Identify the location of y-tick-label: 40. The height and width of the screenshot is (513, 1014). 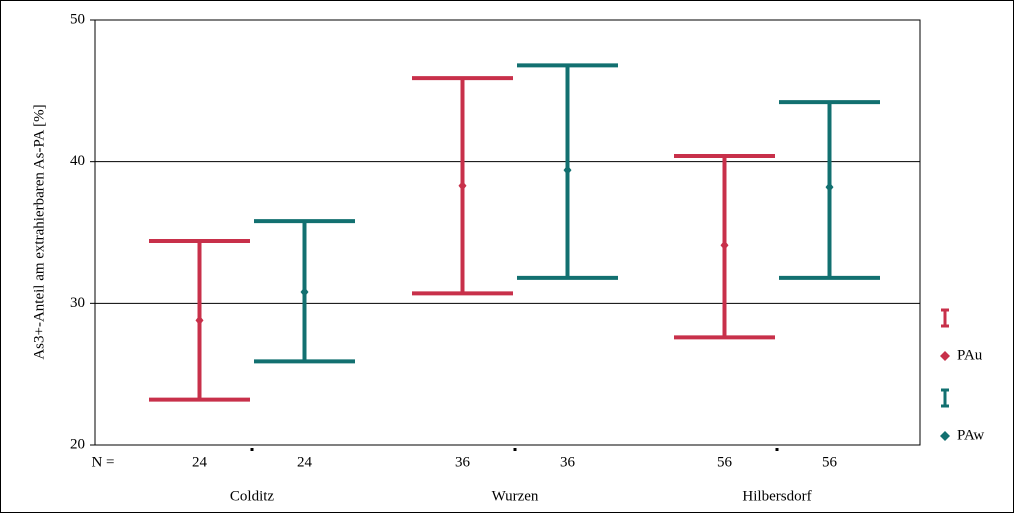
(77, 161).